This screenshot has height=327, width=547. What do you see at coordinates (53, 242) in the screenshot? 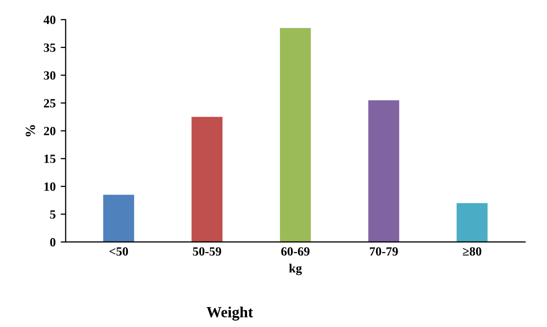
I see `y-tick-label: 0` at bounding box center [53, 242].